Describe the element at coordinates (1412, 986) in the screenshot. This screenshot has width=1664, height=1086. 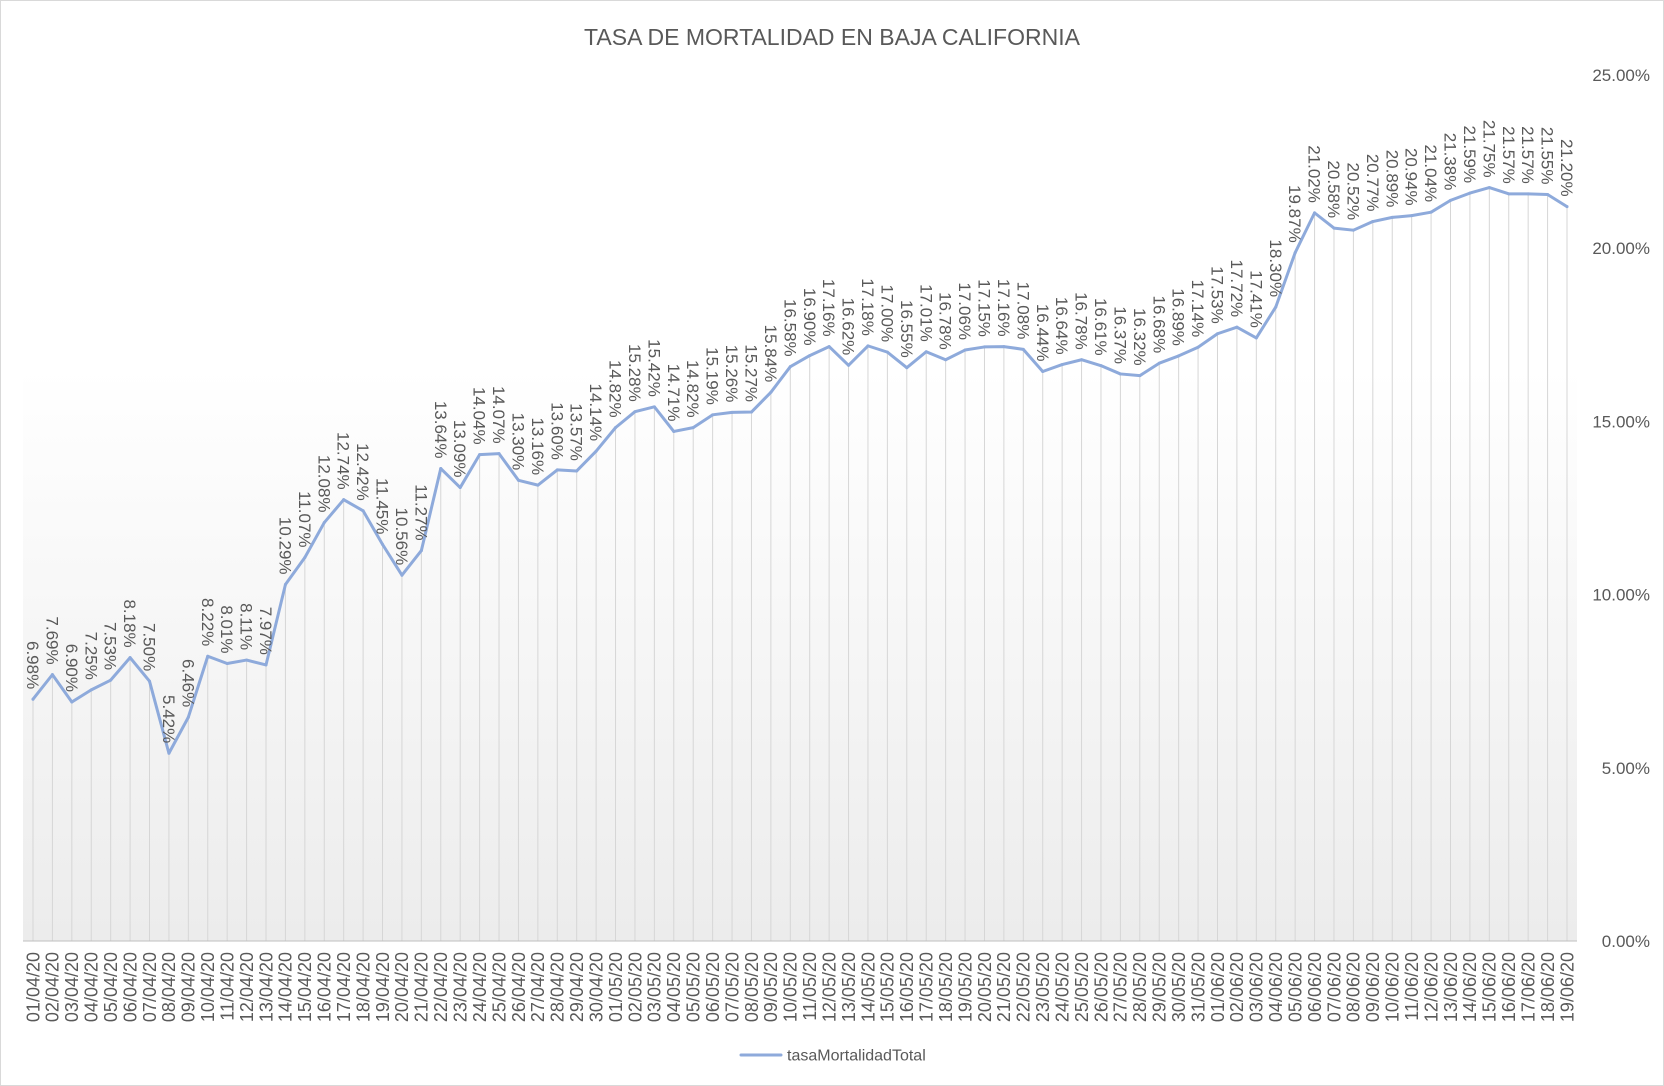
I see `x-tick-label: 11/06/20` at that location.